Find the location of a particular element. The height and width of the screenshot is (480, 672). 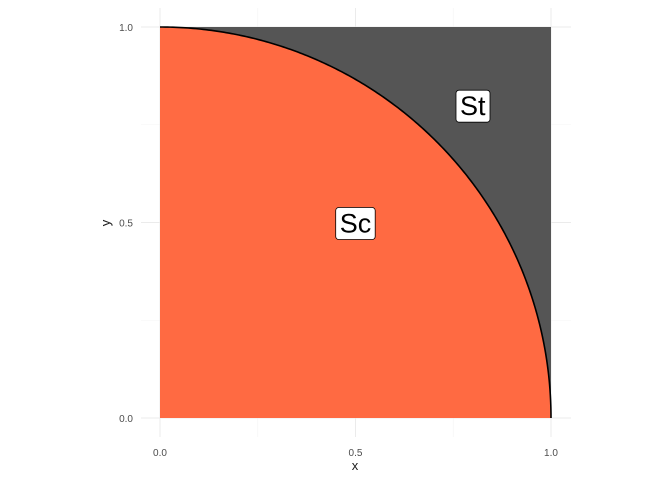

x-tick-label: 0.0 is located at coordinates (160, 453).